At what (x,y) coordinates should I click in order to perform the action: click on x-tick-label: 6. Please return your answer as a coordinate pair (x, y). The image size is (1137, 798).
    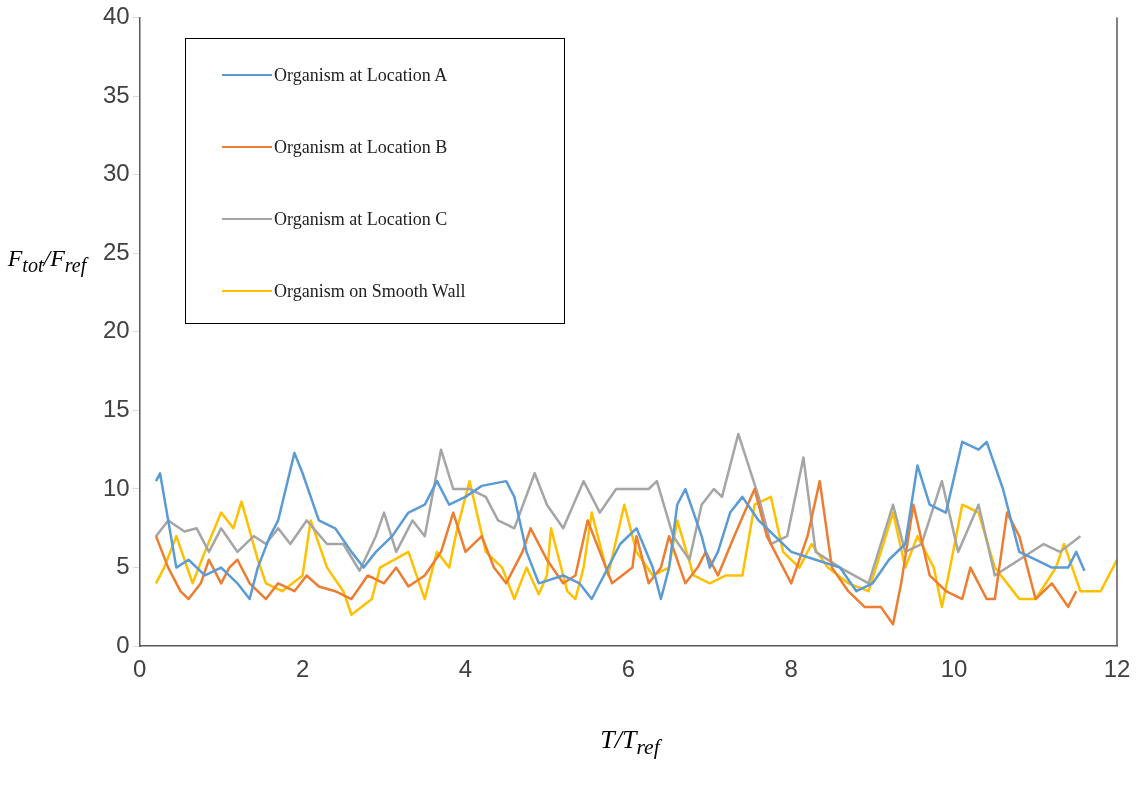
    Looking at the image, I should click on (628, 669).